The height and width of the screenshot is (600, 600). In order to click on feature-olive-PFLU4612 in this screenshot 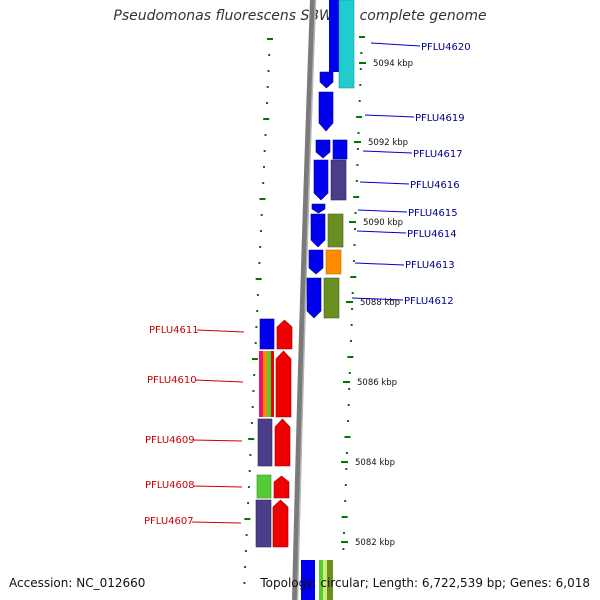, I will do `click(331, 298)`.